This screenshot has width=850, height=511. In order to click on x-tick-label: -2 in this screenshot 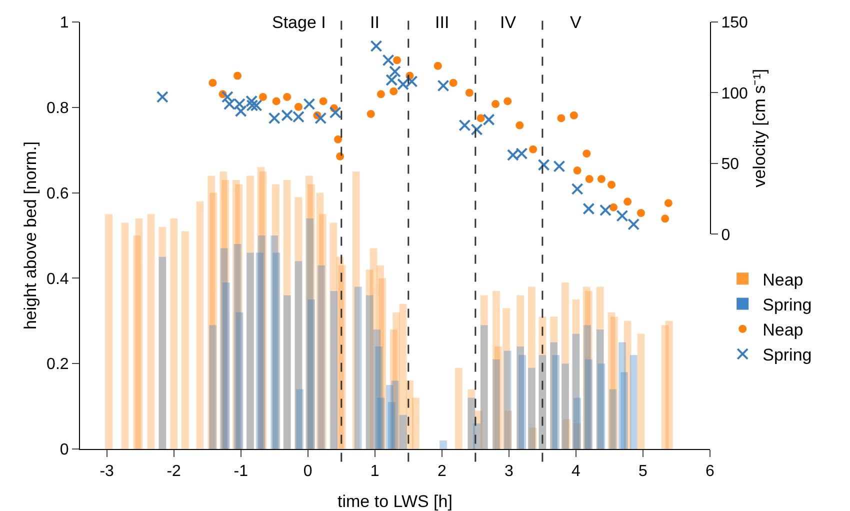, I will do `click(174, 471)`.